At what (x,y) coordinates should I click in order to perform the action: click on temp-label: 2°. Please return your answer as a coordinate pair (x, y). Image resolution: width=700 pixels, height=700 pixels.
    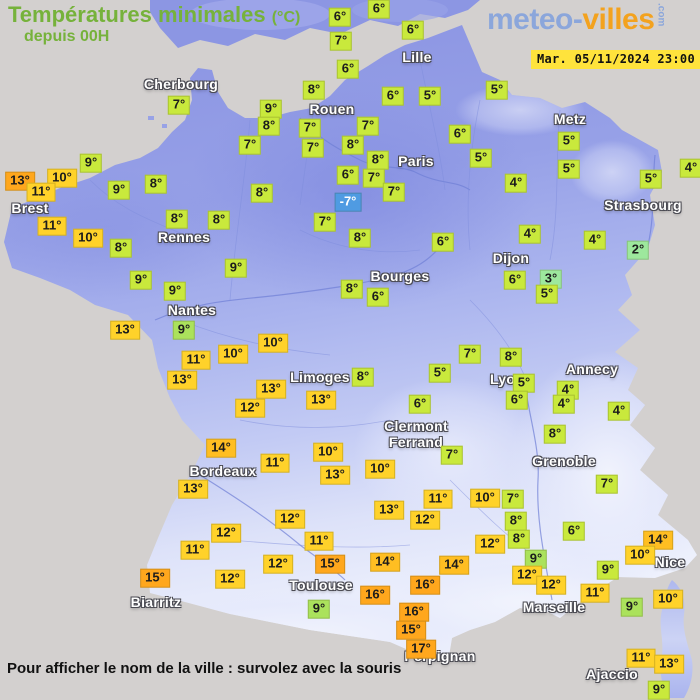
    Looking at the image, I should click on (638, 250).